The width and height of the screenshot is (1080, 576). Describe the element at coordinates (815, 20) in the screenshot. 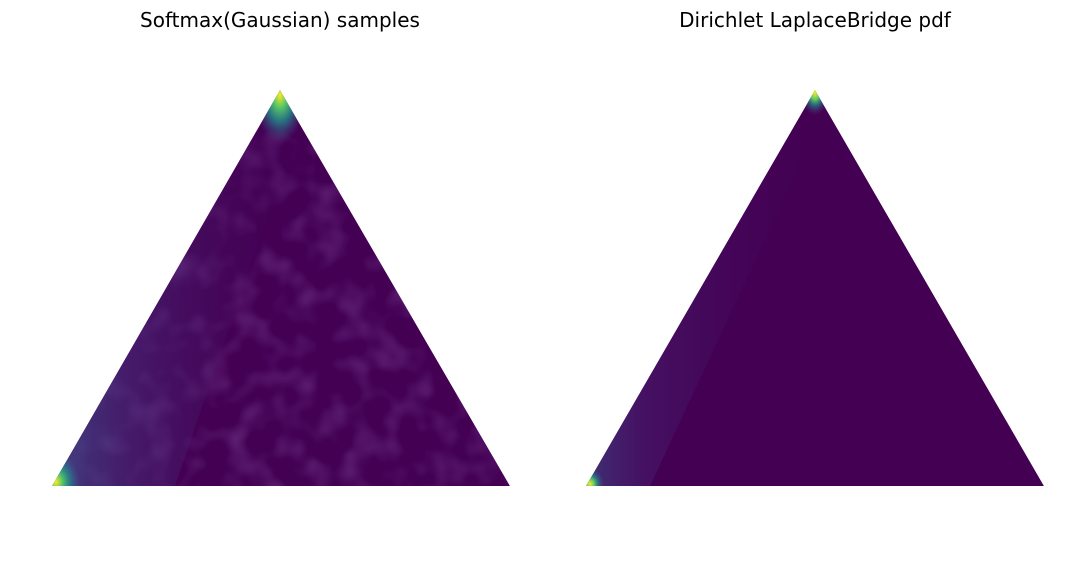

I see `panel-title-2: Dirichlet LaplaceBridge pdf` at that location.